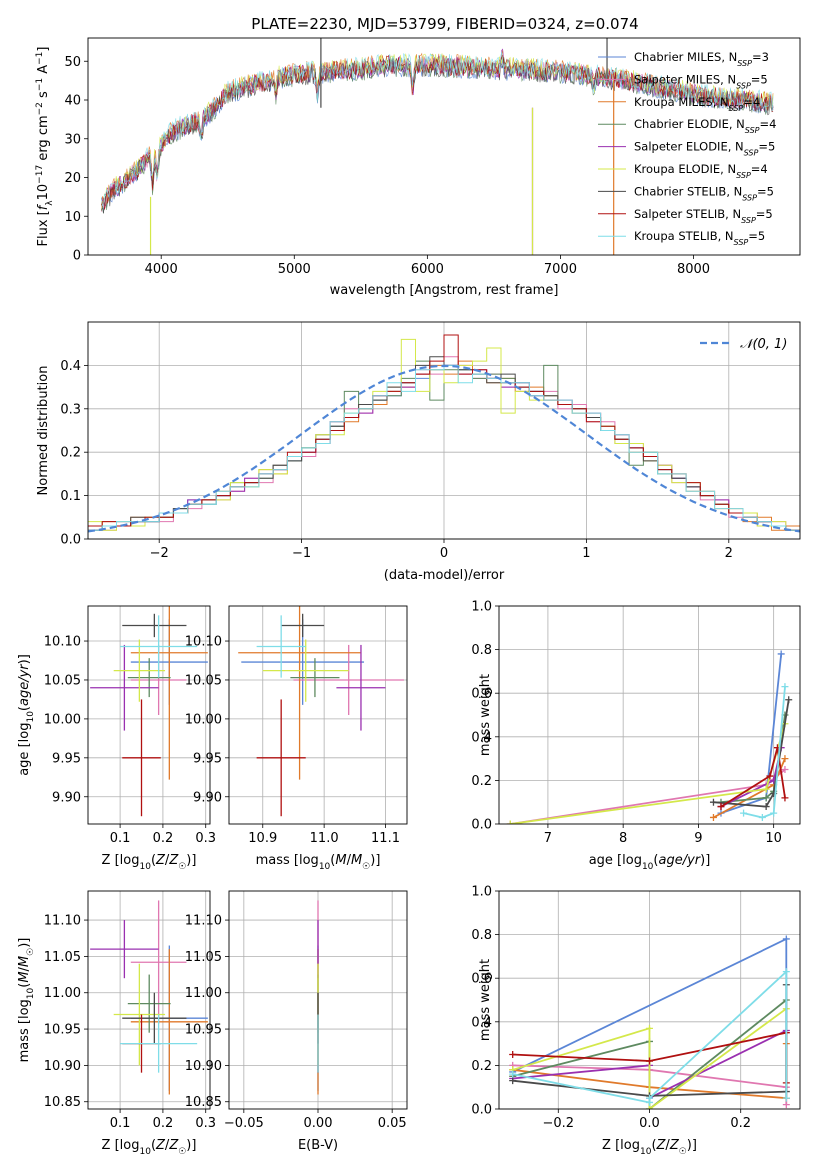 Image resolution: width=819 pixels, height=1170 pixels. What do you see at coordinates (24, 1030) in the screenshot?
I see `label-part: mass [log` at bounding box center [24, 1030].